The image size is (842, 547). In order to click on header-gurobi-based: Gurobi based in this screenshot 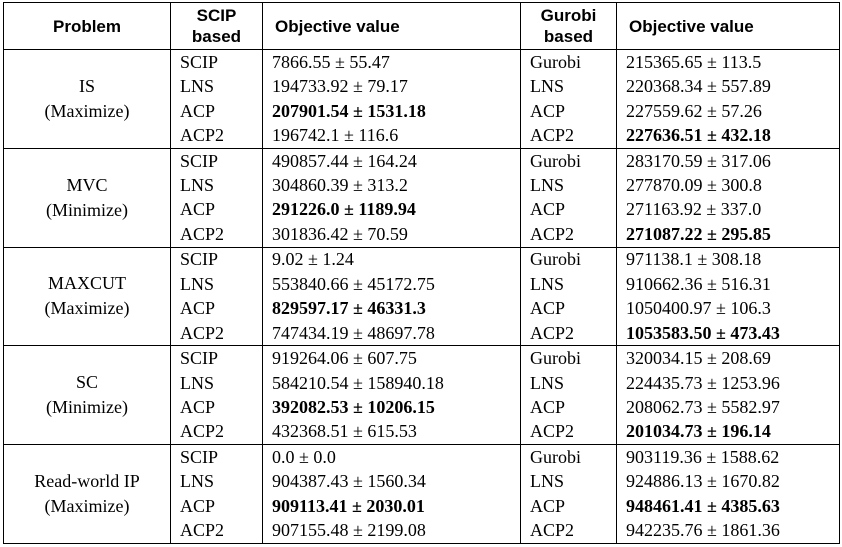, I will do `click(568, 26)`.